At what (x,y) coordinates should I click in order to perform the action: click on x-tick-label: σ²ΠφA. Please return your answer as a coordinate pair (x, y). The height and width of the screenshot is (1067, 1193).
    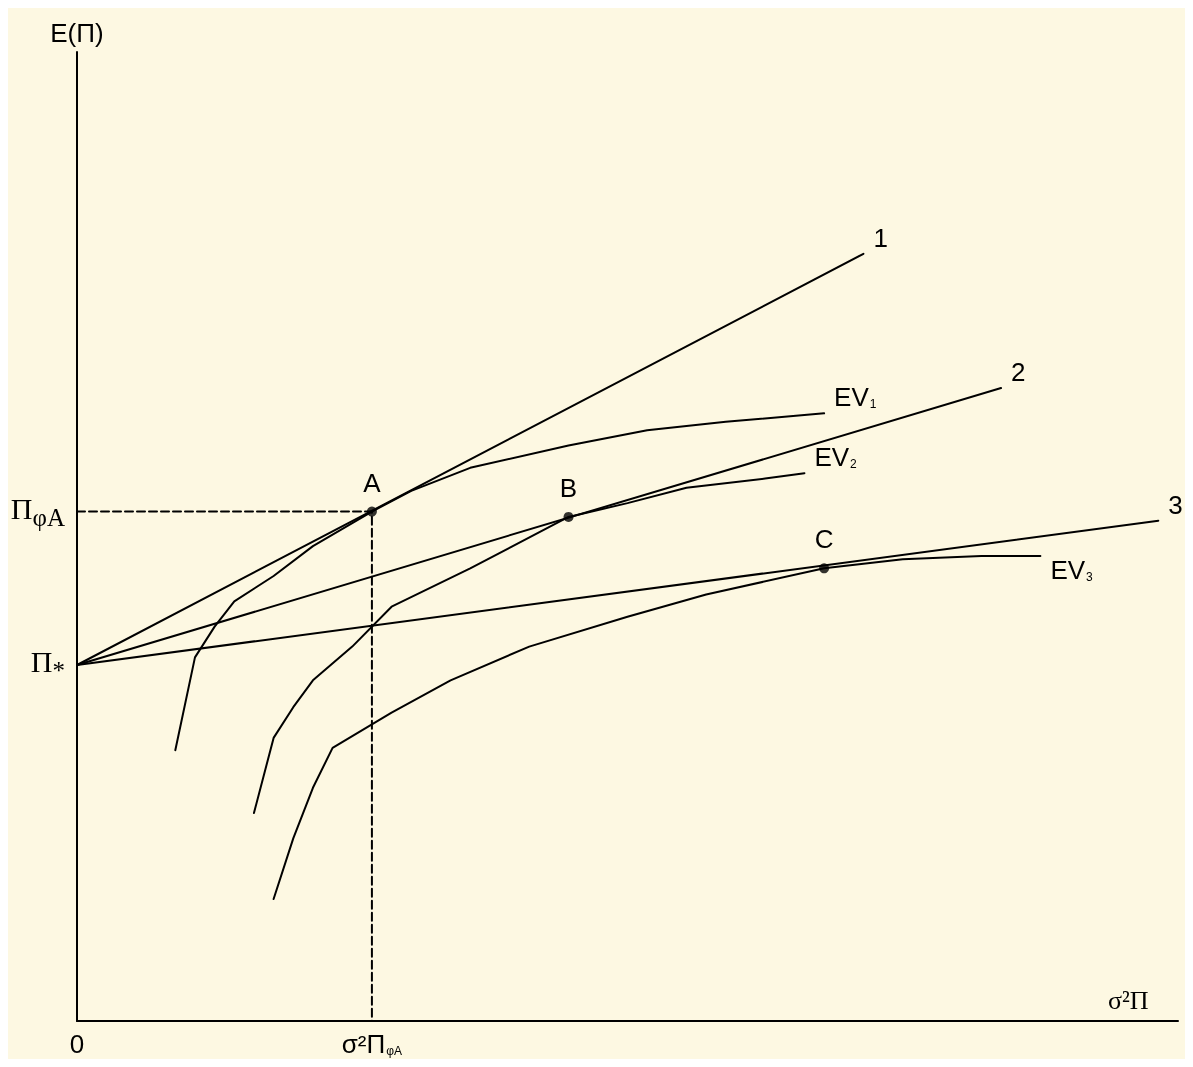
    Looking at the image, I should click on (372, 1044).